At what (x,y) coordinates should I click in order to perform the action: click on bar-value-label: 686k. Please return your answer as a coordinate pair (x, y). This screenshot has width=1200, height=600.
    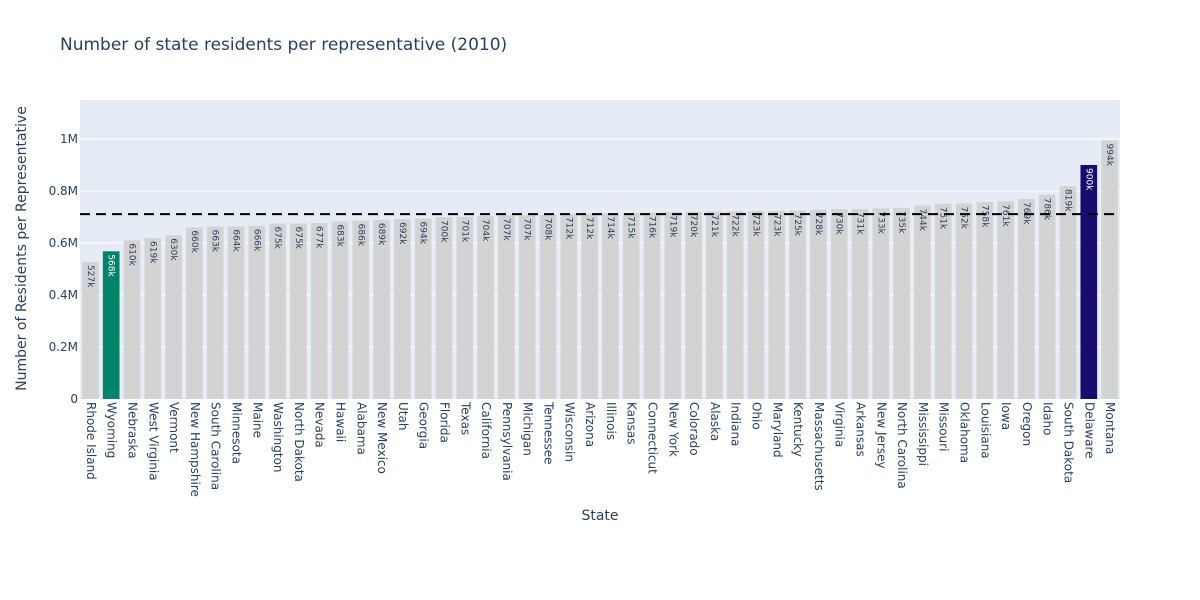
    Looking at the image, I should click on (360, 235).